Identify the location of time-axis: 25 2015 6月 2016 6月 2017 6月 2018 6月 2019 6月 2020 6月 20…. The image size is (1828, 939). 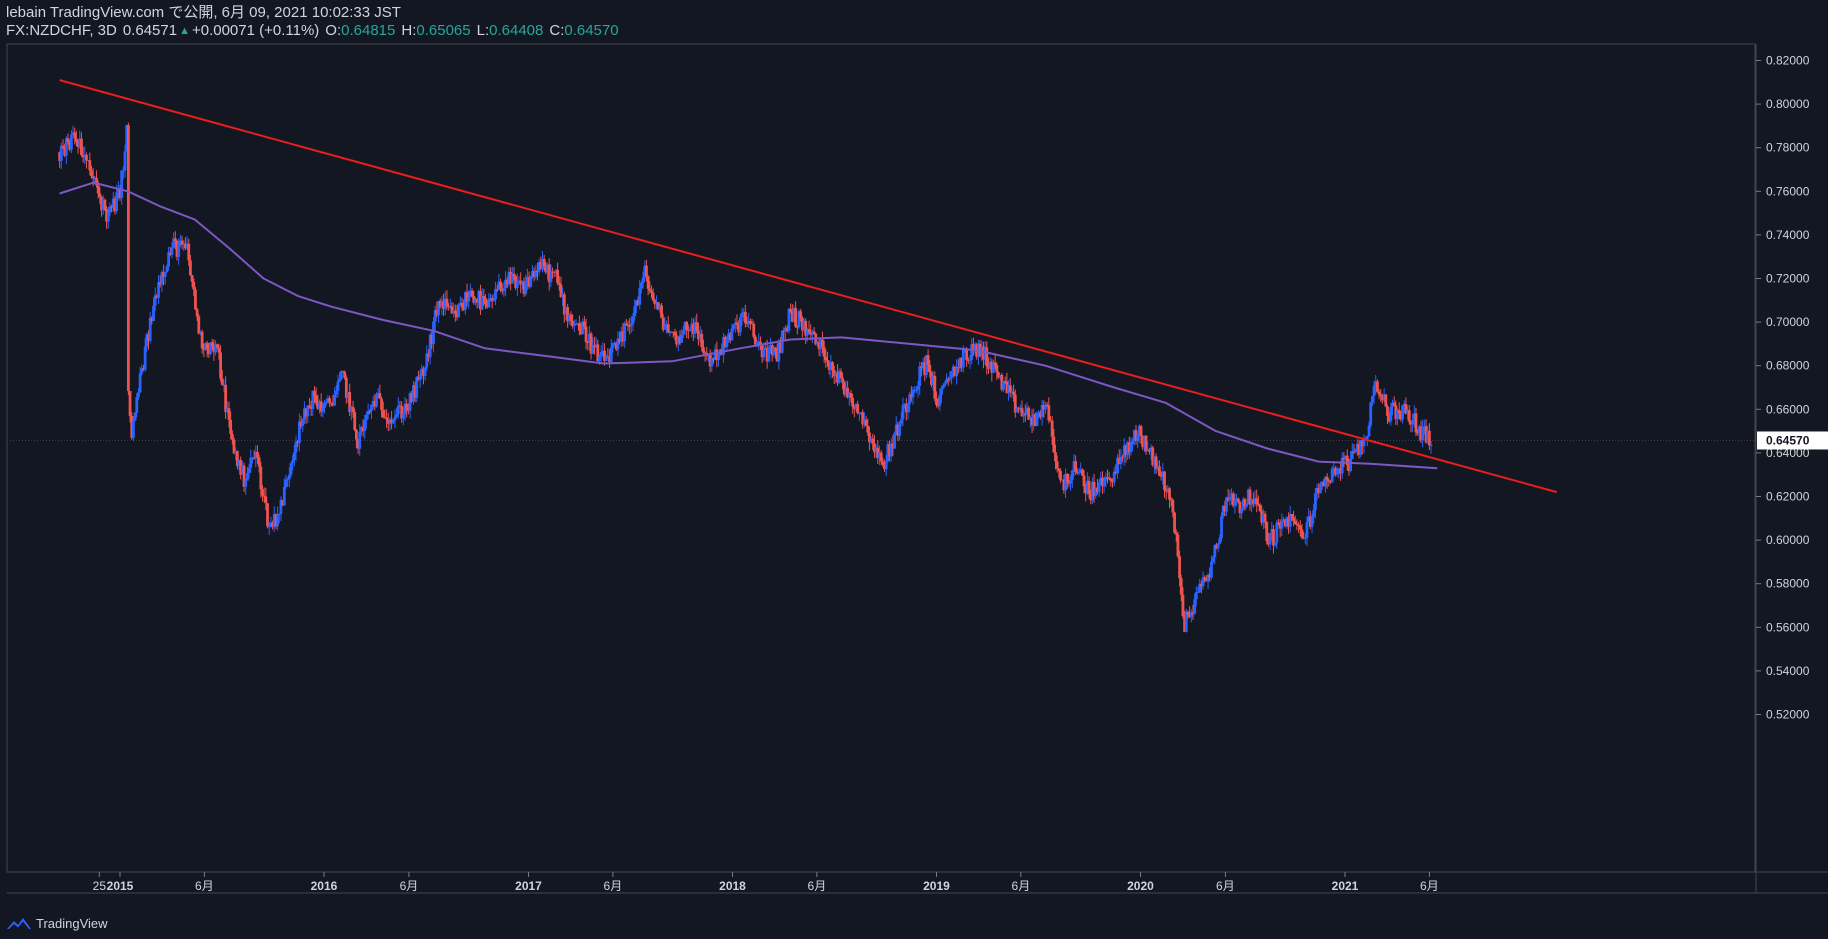
(766, 882).